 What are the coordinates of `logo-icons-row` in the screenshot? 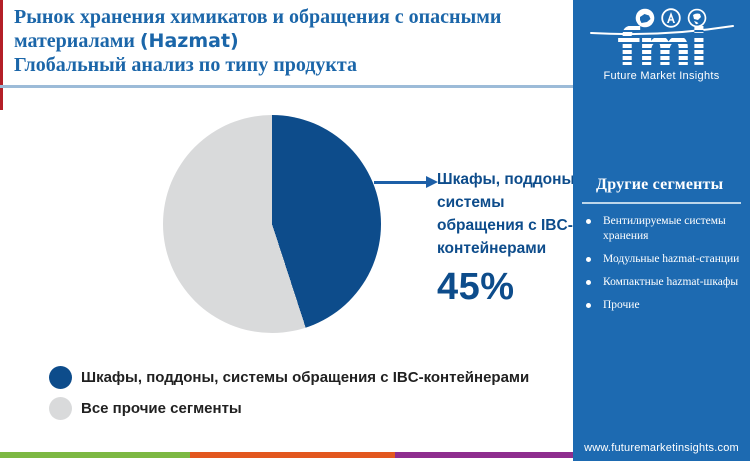 It's located at (670, 18).